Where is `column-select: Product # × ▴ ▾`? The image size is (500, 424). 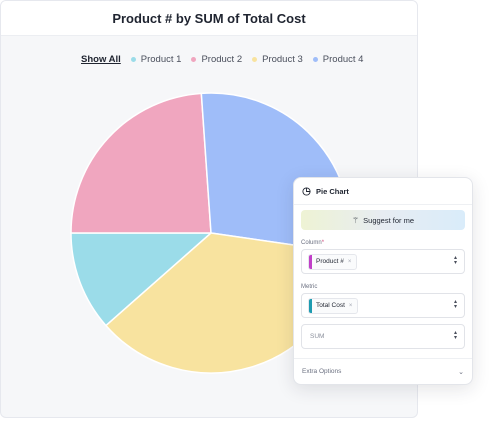 column-select: Product # × ▴ ▾ is located at coordinates (383, 261).